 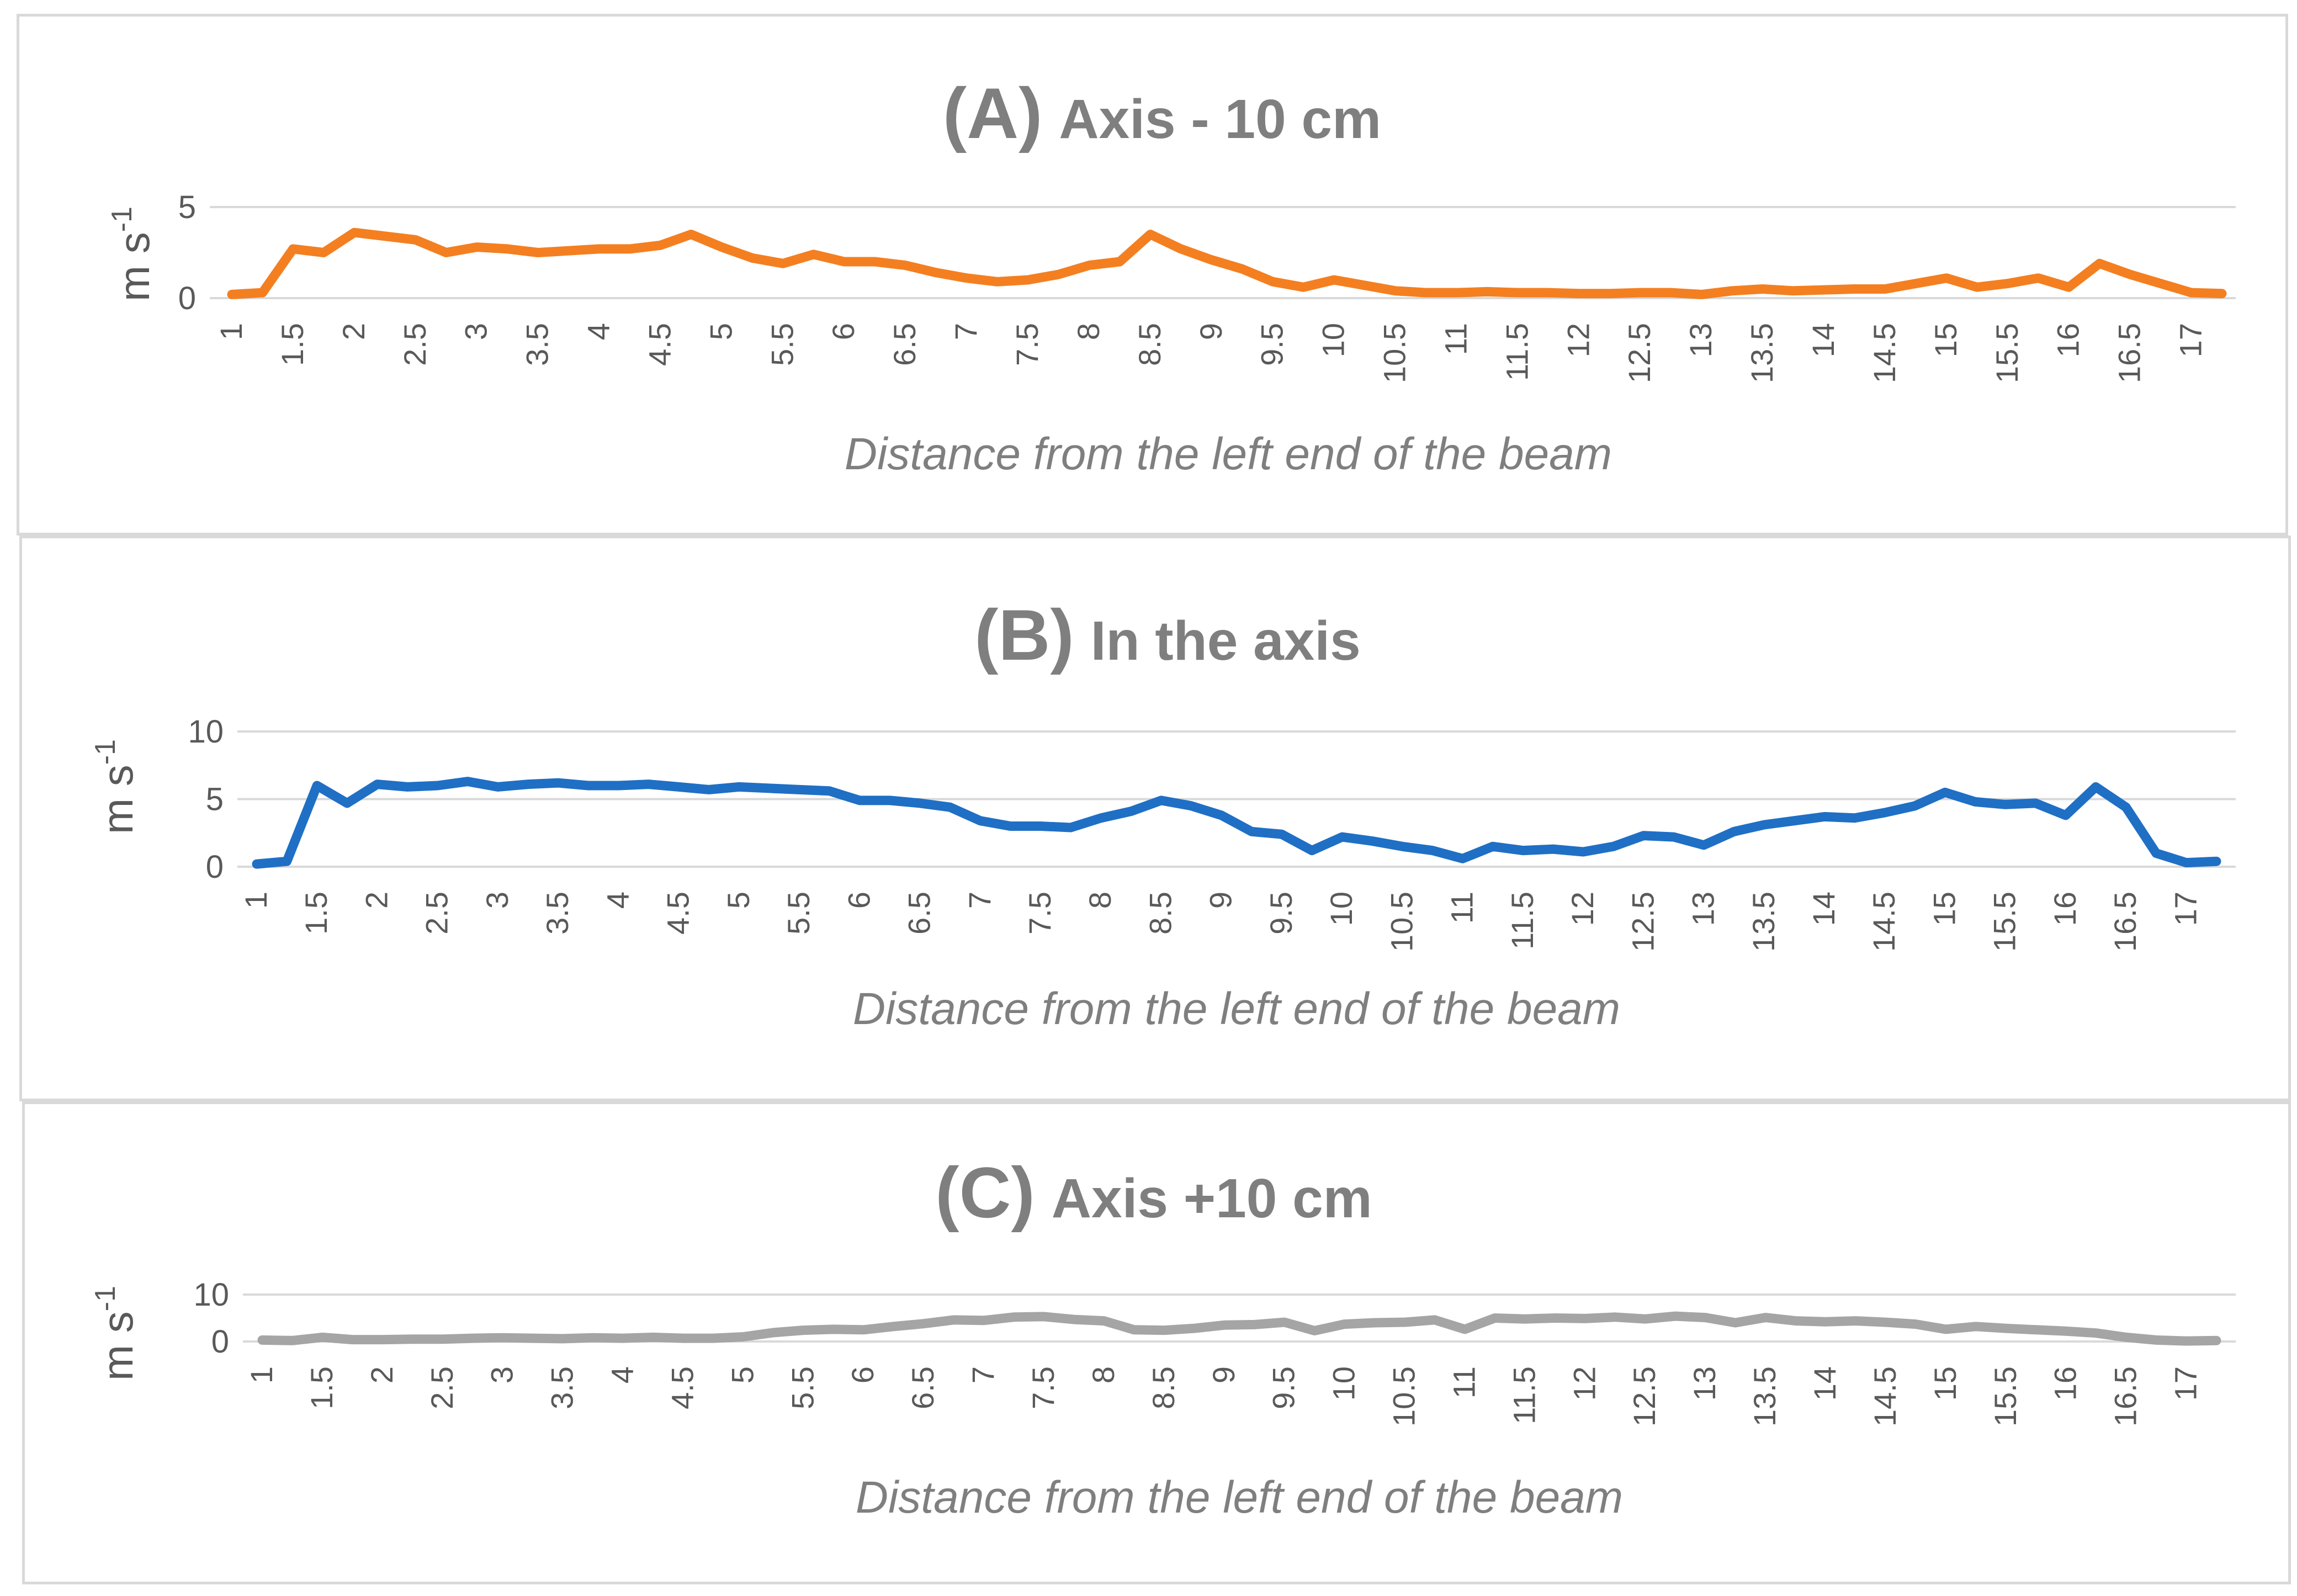 I want to click on chart-b-x-tick-label: 13, so click(x=1703, y=909).